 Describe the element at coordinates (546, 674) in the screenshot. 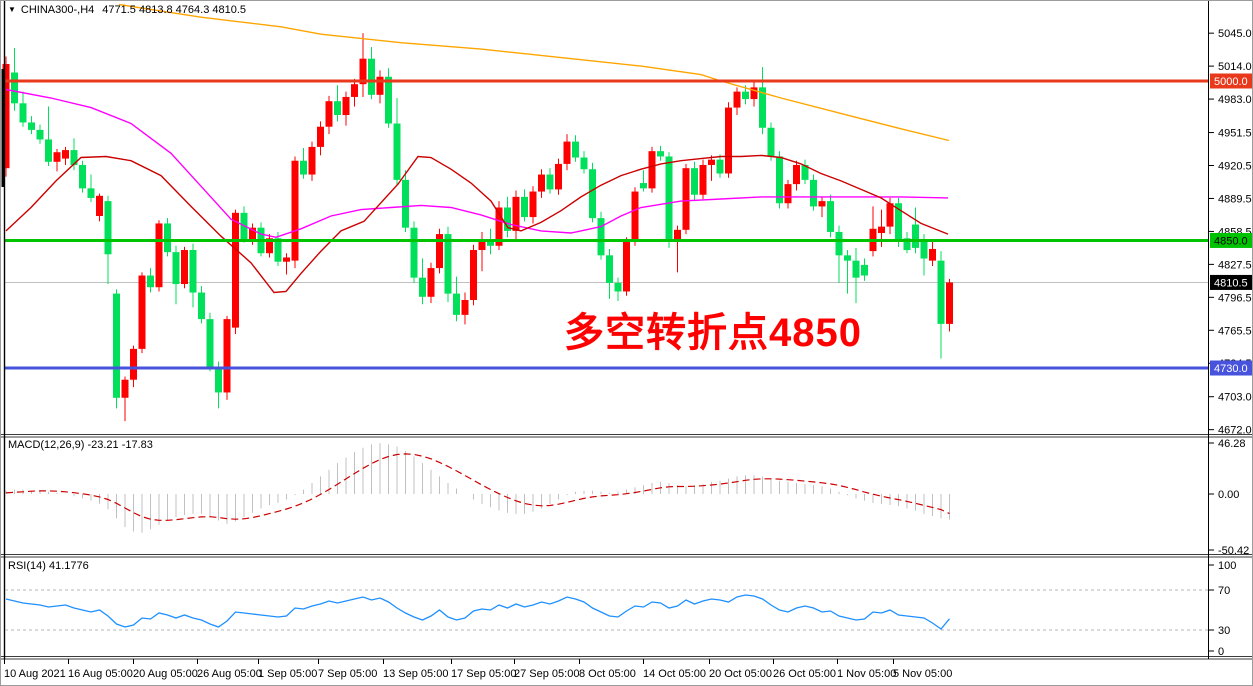

I see `date-label: 27 Sep 05:00` at that location.